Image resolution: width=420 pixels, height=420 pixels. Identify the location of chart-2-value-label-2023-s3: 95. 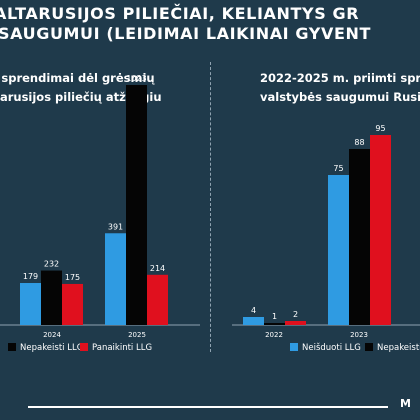
(380, 128).